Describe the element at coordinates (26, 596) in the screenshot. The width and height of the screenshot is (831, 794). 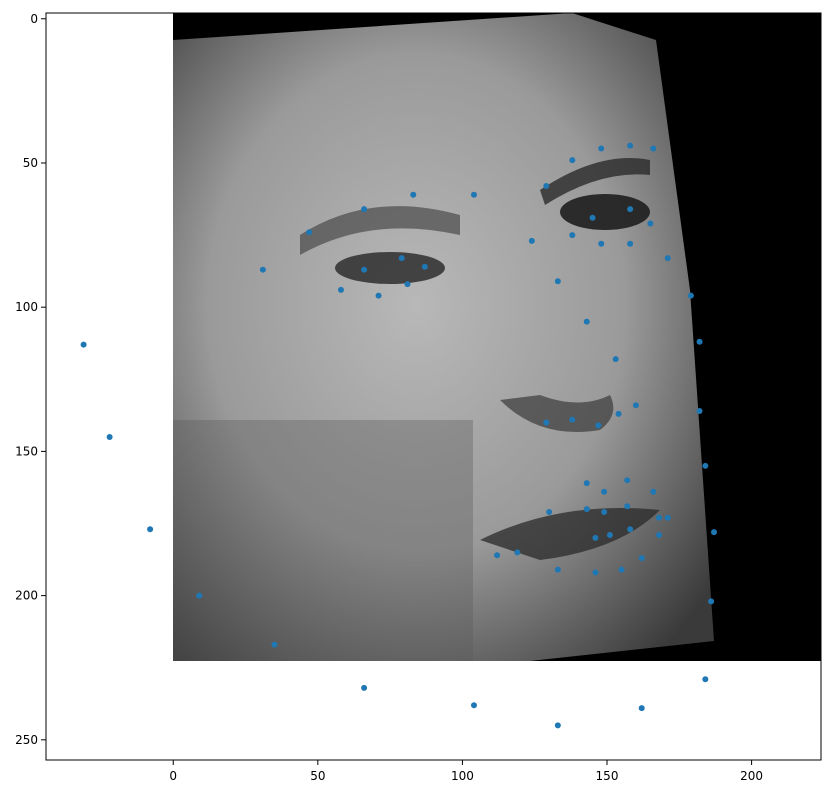
I see `y-tick-label: 200` at that location.